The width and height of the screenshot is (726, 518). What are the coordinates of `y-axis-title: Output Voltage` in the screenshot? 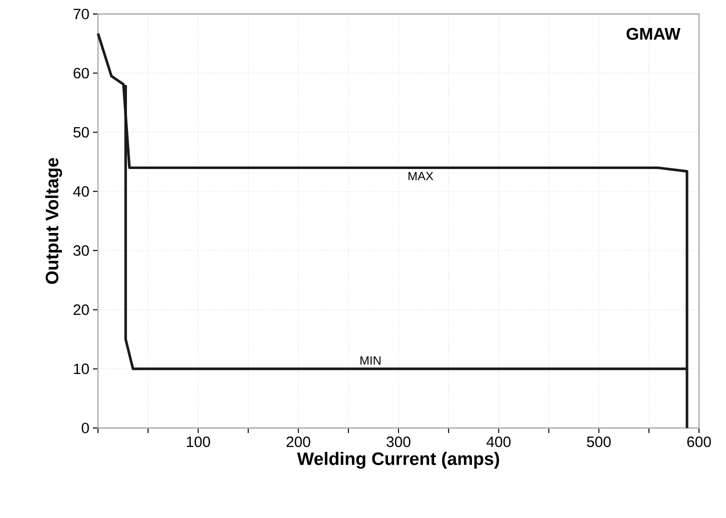 It's located at (53, 221).